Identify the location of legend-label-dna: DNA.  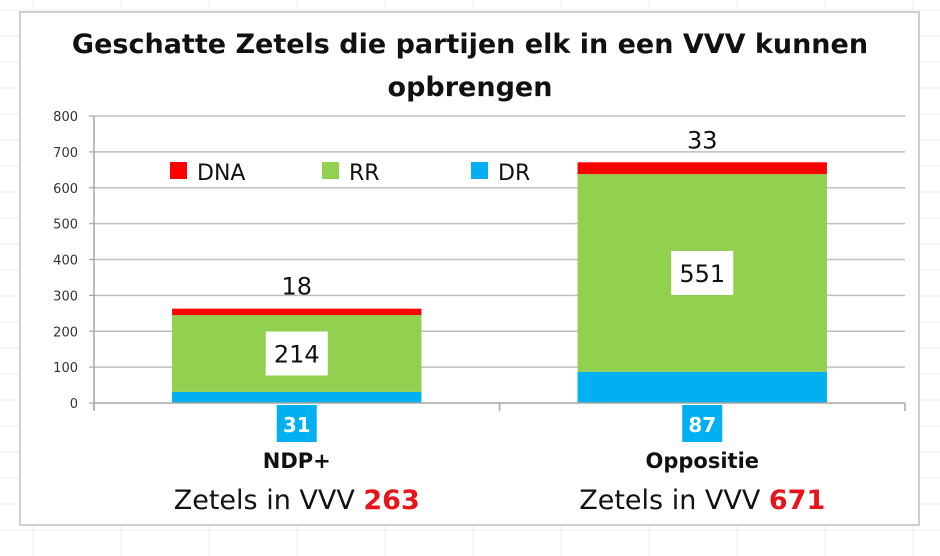
(221, 173).